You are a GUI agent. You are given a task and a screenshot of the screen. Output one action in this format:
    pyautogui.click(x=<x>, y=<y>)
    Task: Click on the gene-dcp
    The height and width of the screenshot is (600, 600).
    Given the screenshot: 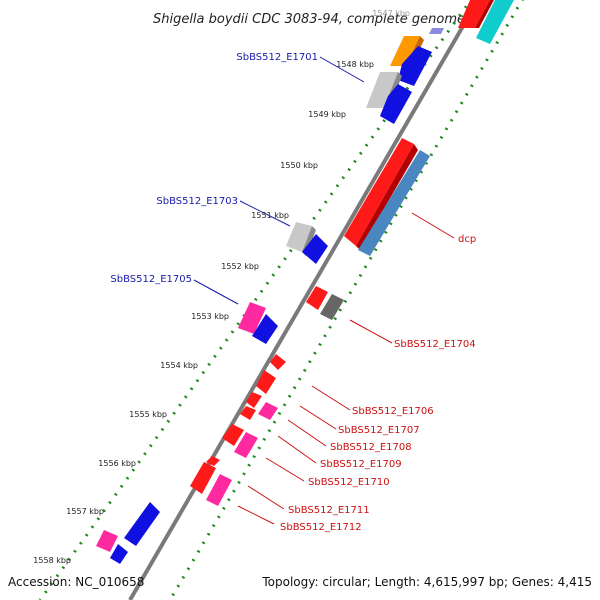 What is the action you would take?
    pyautogui.click(x=381, y=194)
    